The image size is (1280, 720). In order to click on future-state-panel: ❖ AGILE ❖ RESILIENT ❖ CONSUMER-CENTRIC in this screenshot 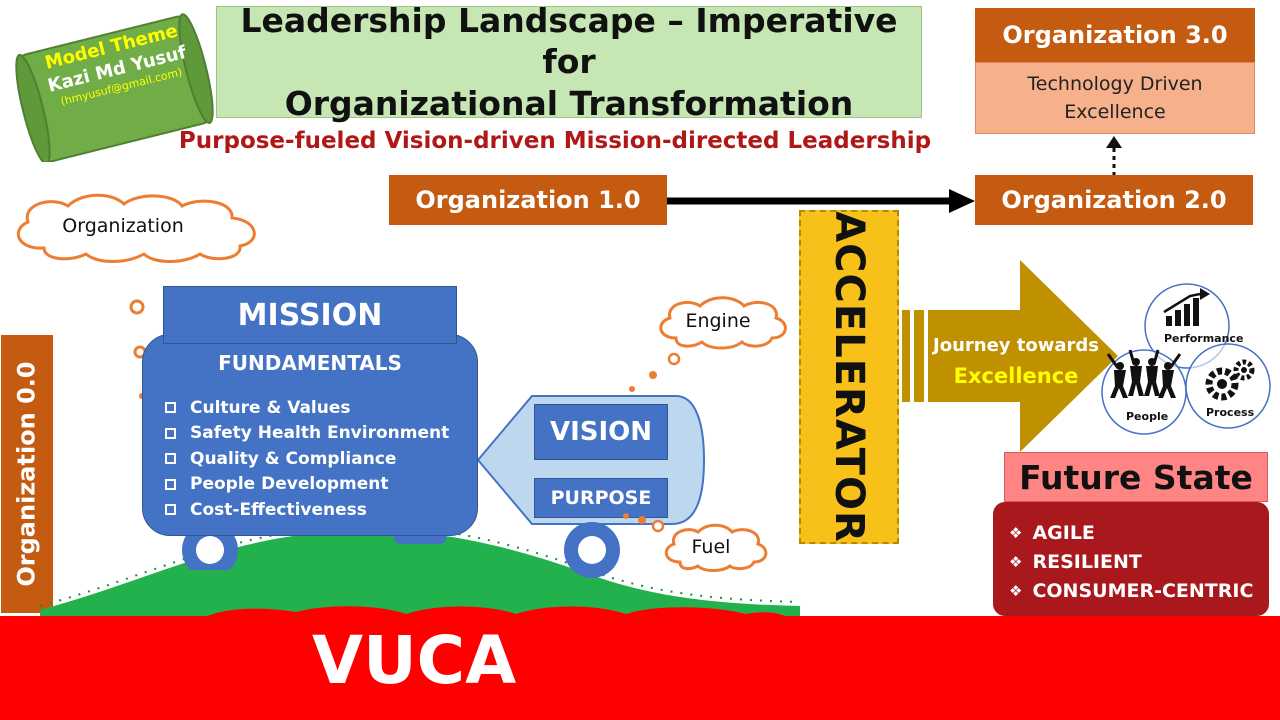, I will do `click(1131, 559)`.